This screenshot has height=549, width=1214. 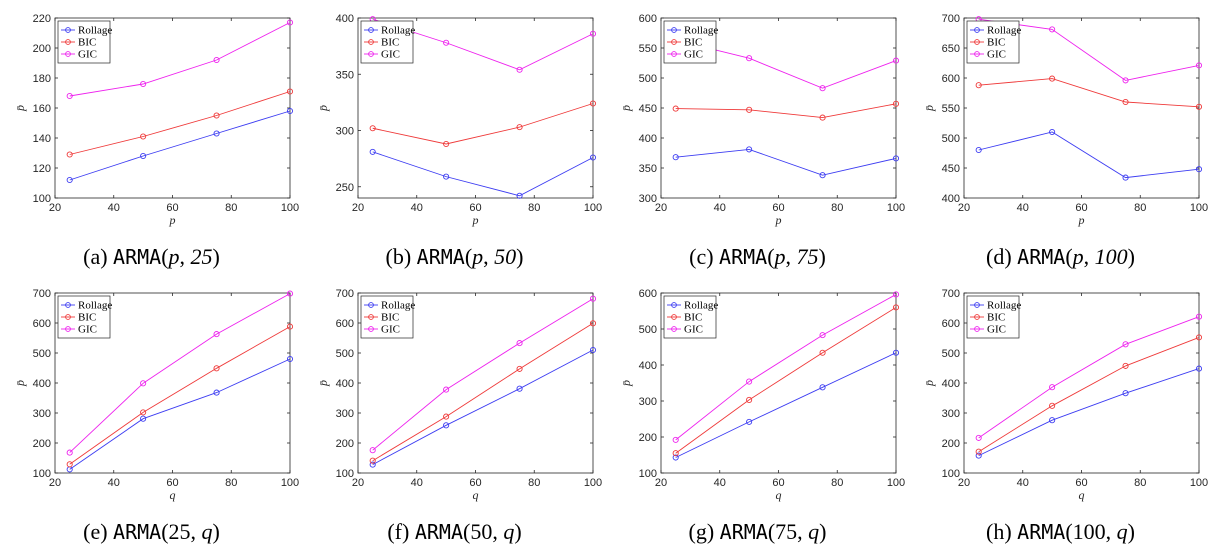 What do you see at coordinates (951, 294) in the screenshot?
I see `chart-h-ytick-label: 700` at bounding box center [951, 294].